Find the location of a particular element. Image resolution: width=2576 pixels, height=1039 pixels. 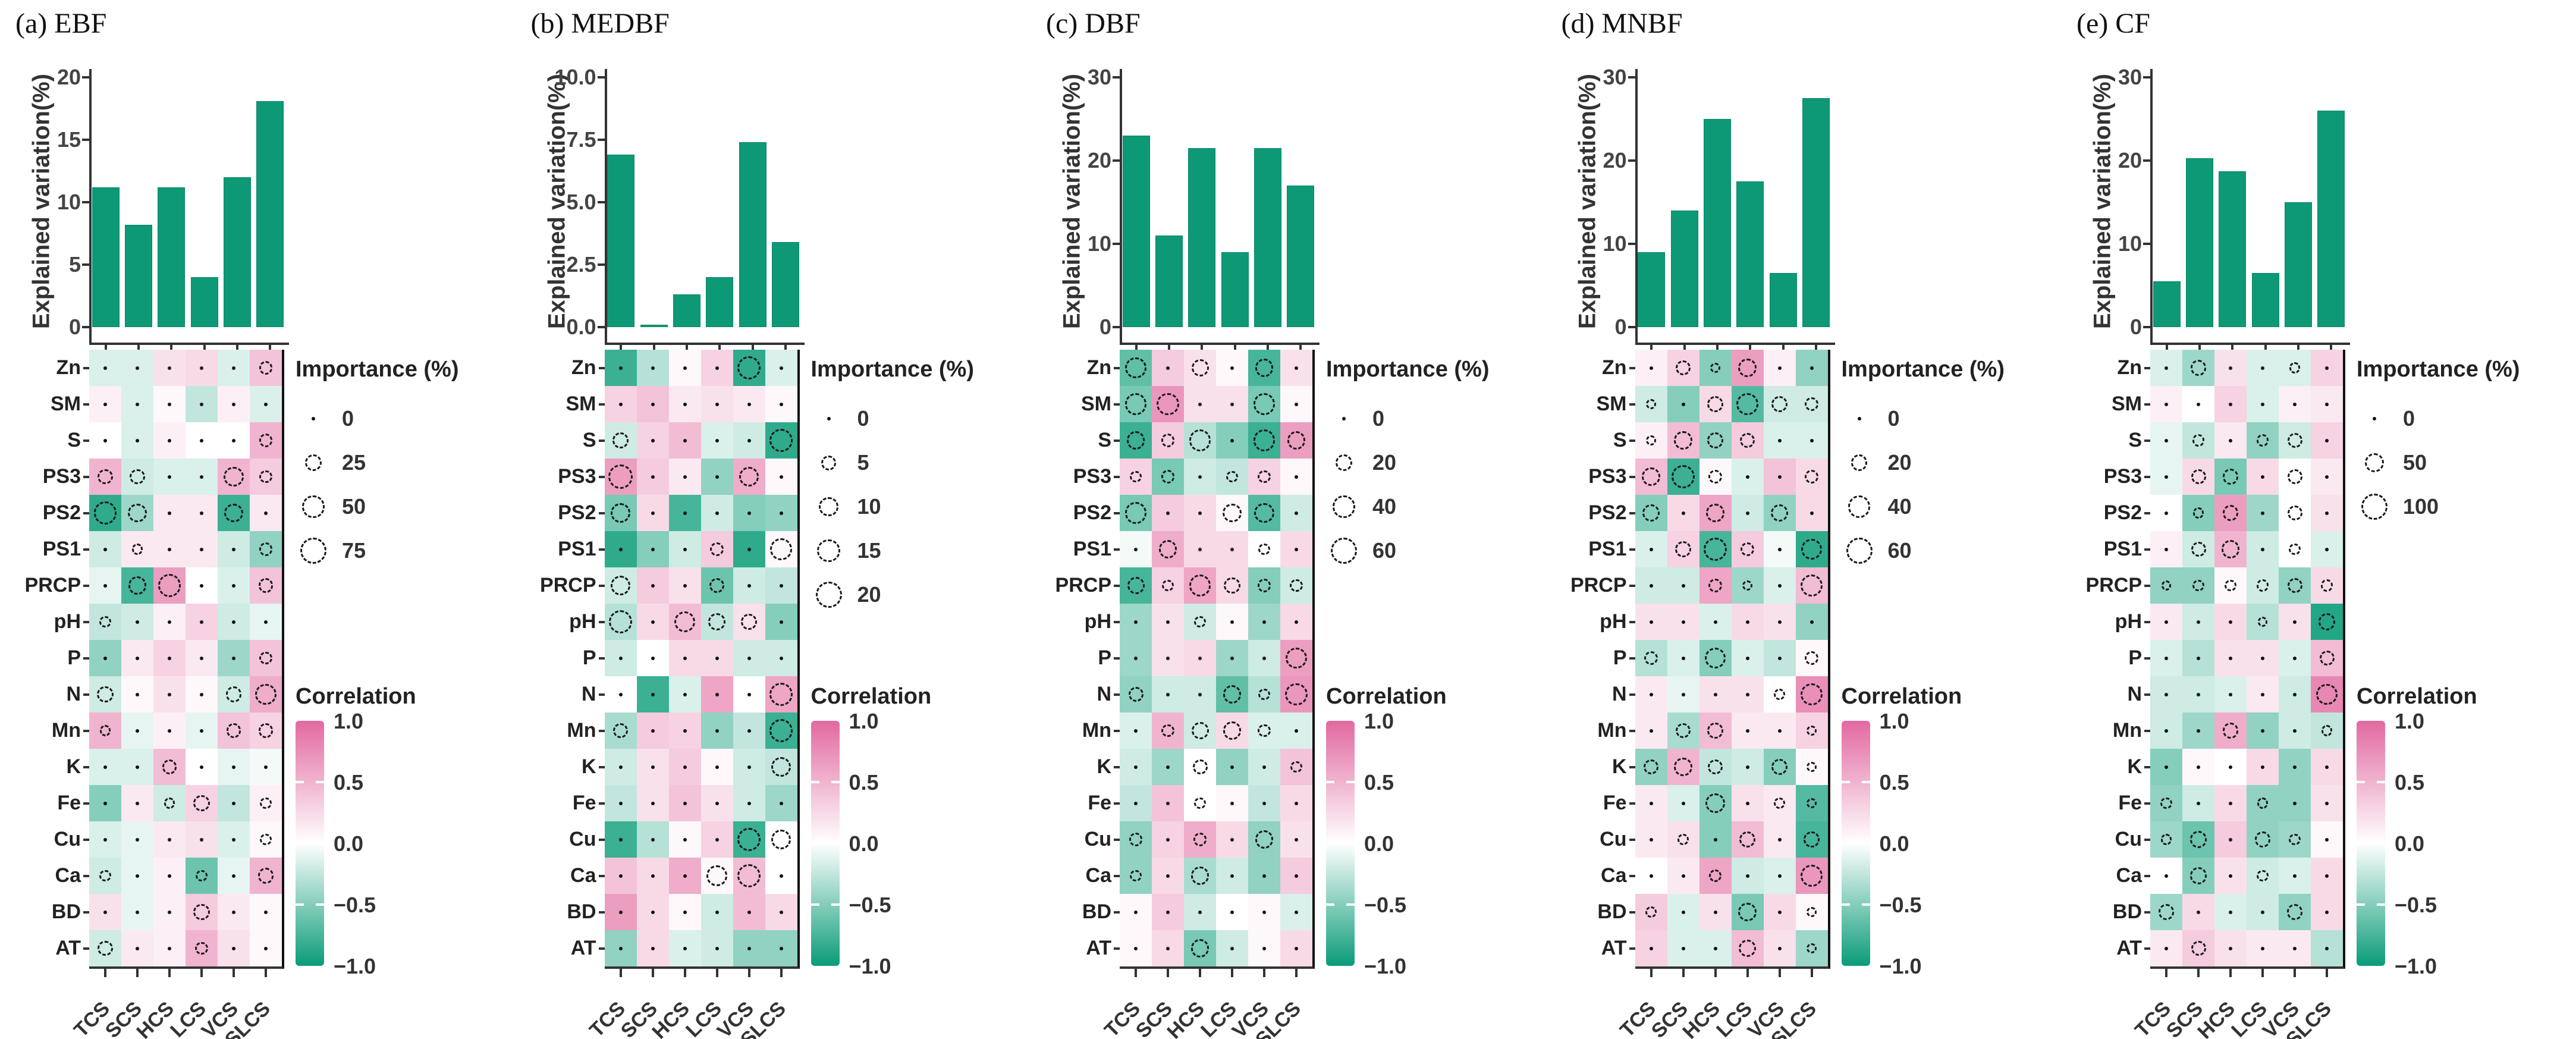

heatmap is located at coordinates (1217, 659).